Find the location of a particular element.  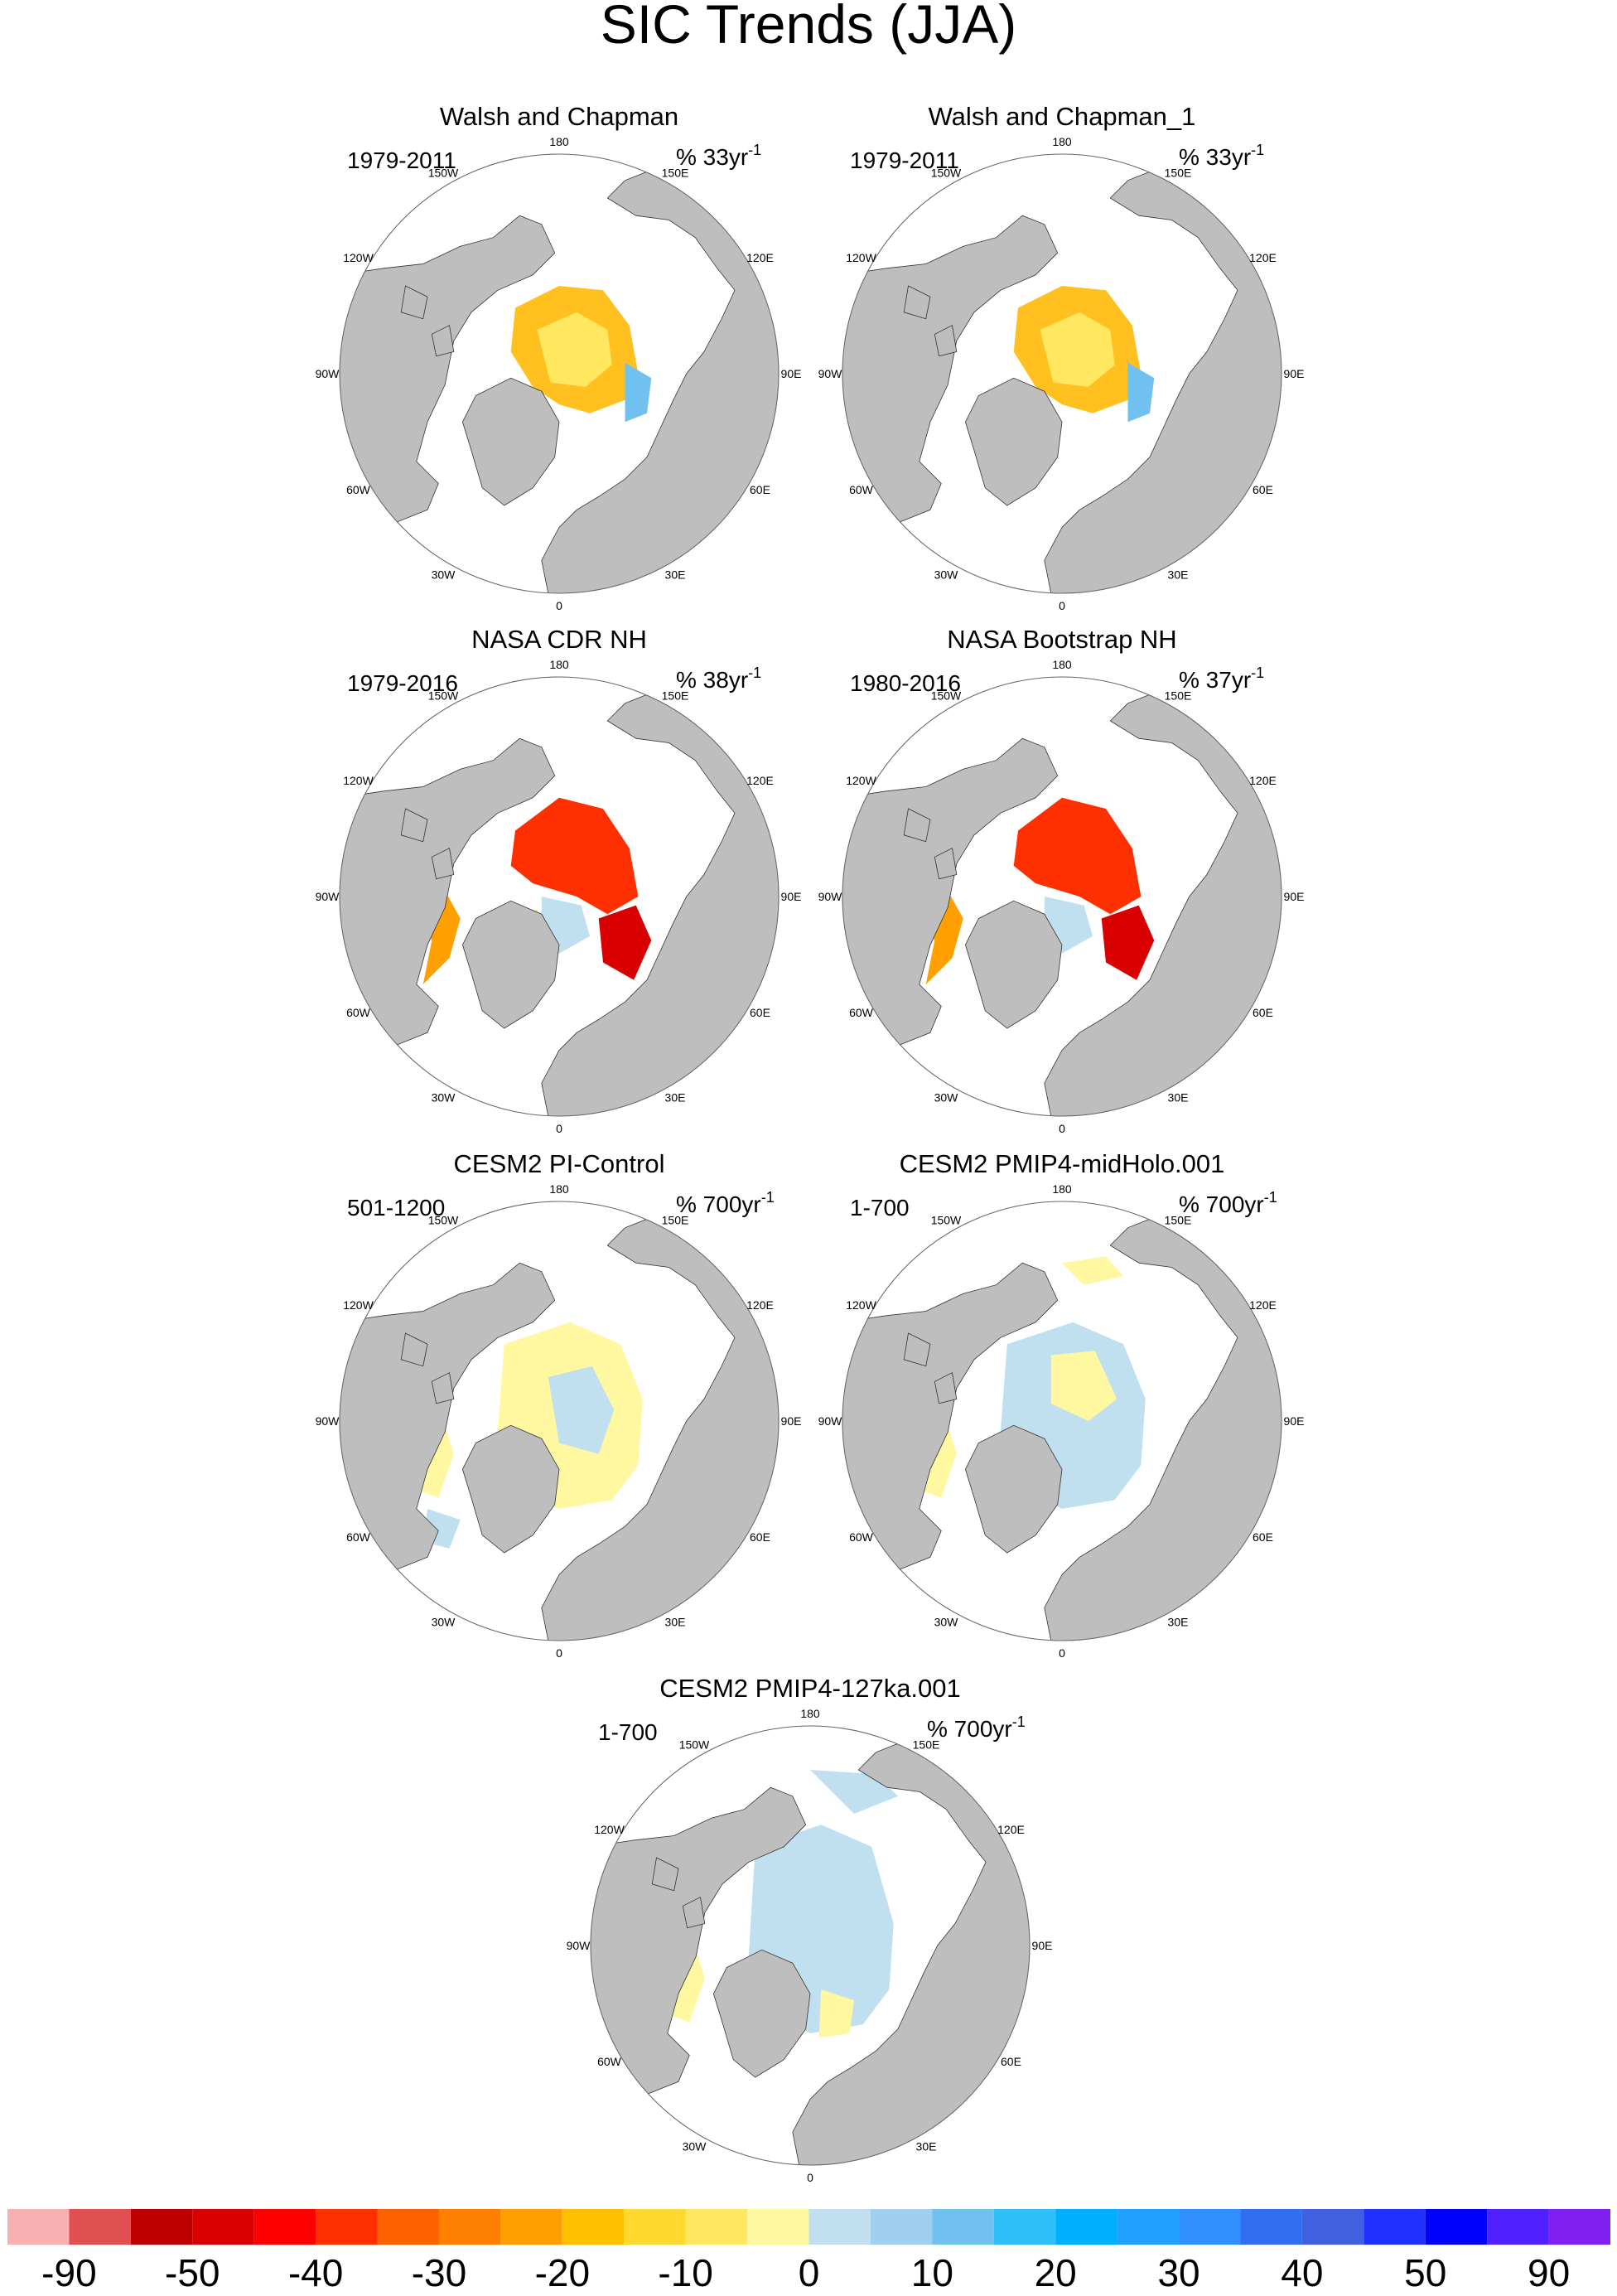

units-sup: -1 is located at coordinates (1270, 1197).